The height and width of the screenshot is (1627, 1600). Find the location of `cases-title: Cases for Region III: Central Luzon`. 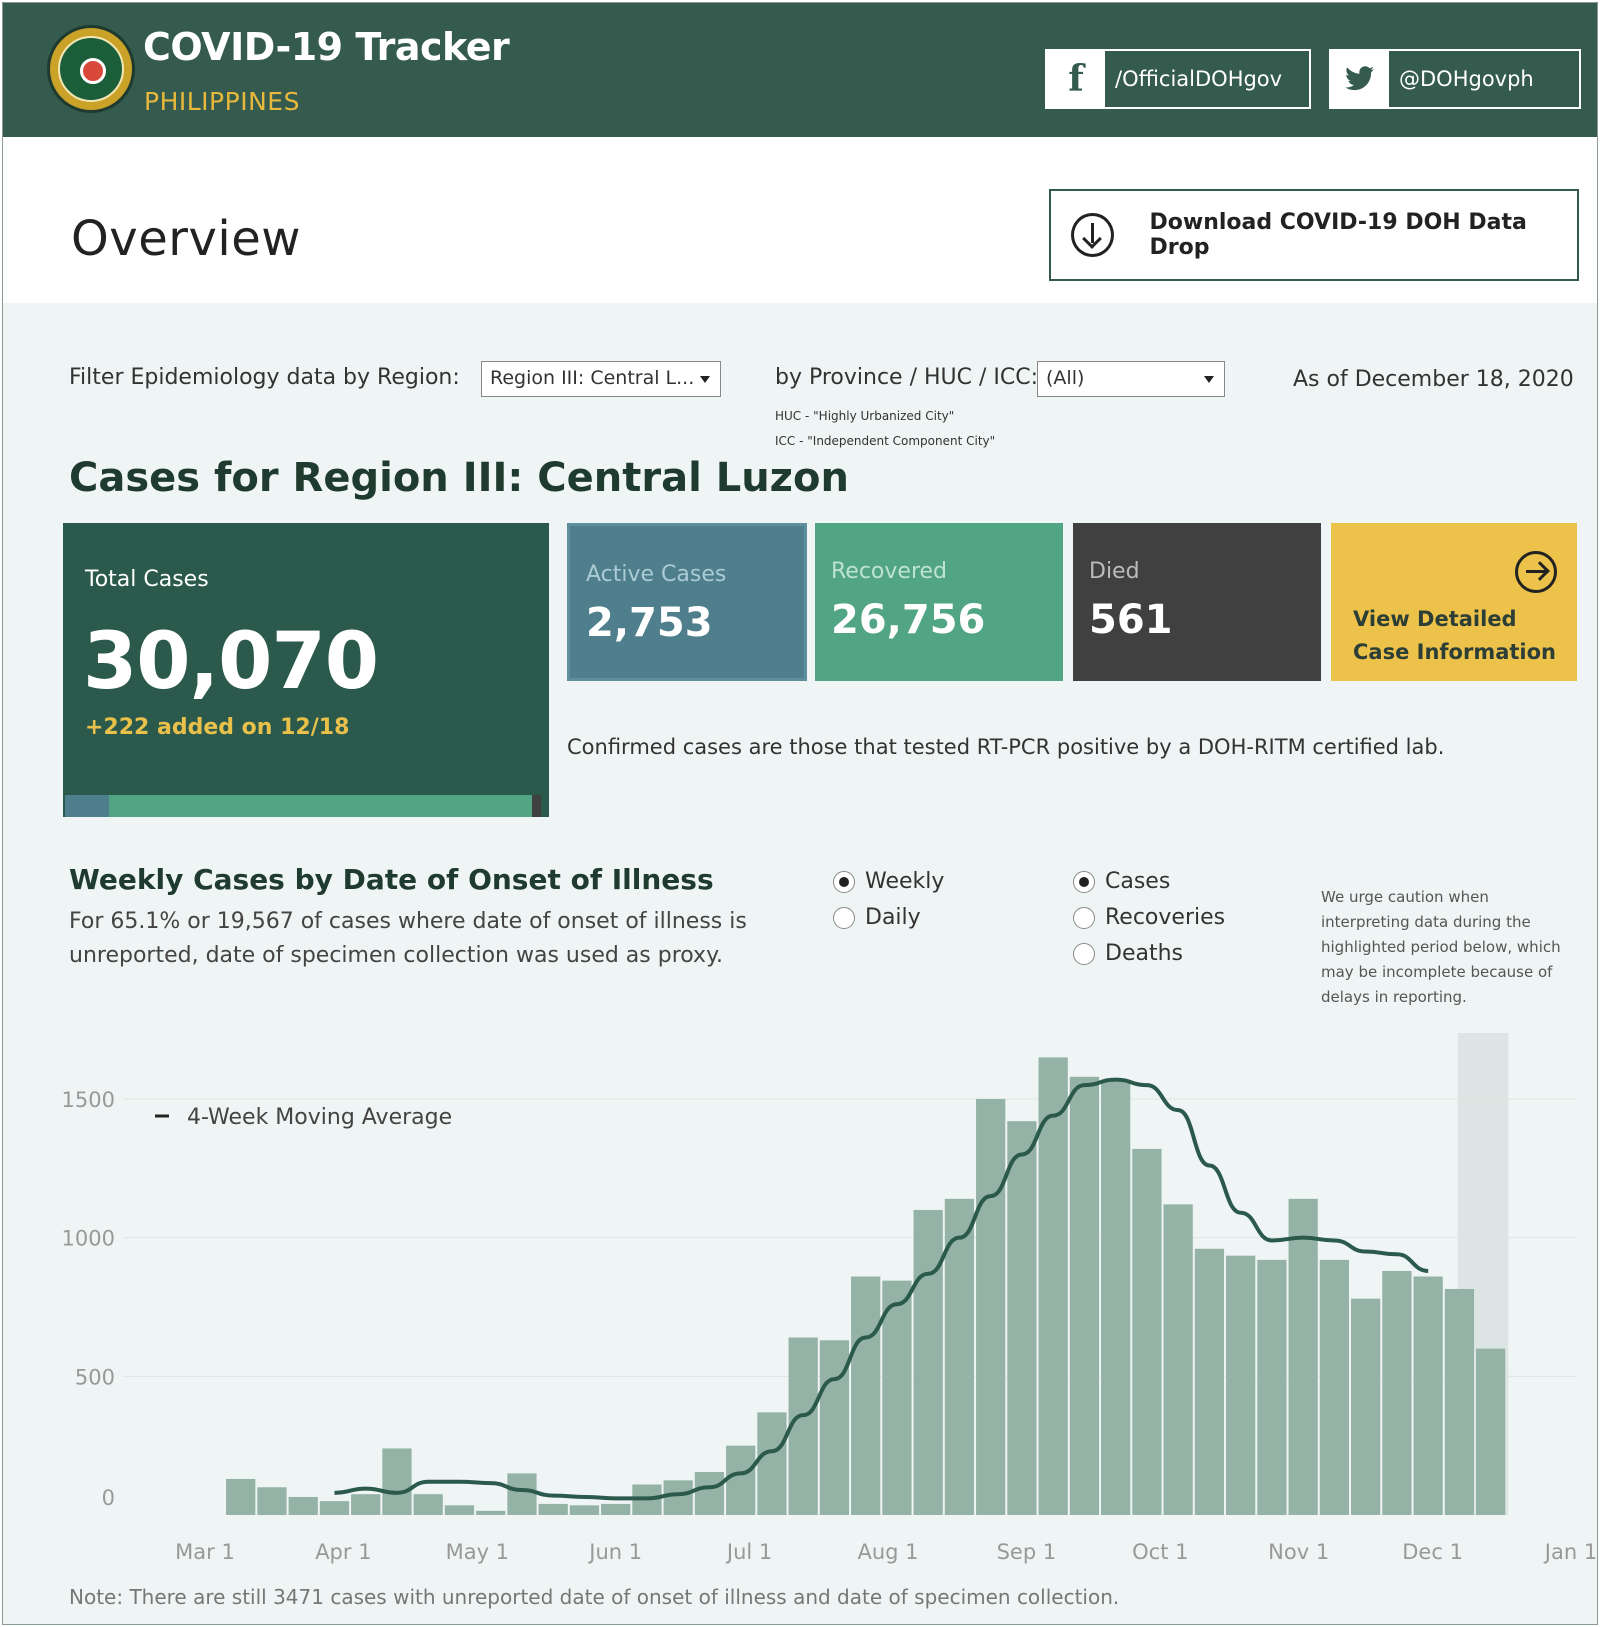

cases-title: Cases for Region III: Central Luzon is located at coordinates (459, 478).